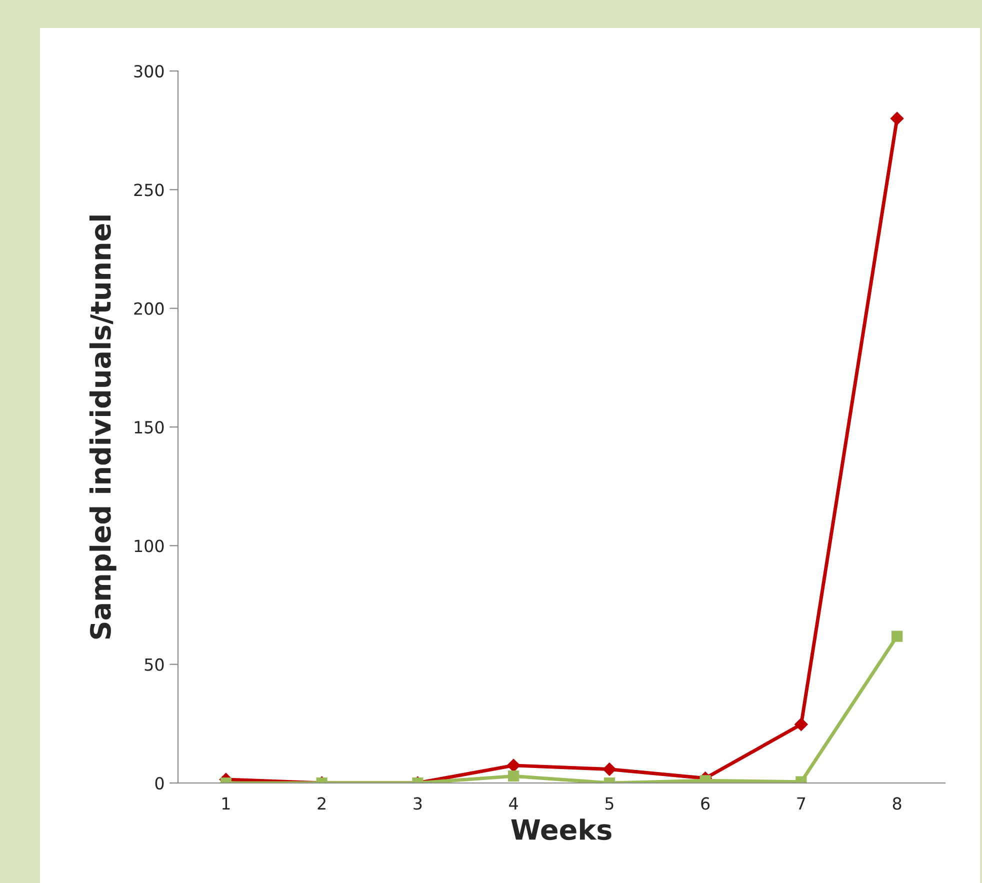 This screenshot has width=982, height=883. Describe the element at coordinates (513, 803) in the screenshot. I see `x-tick-label: 4` at that location.